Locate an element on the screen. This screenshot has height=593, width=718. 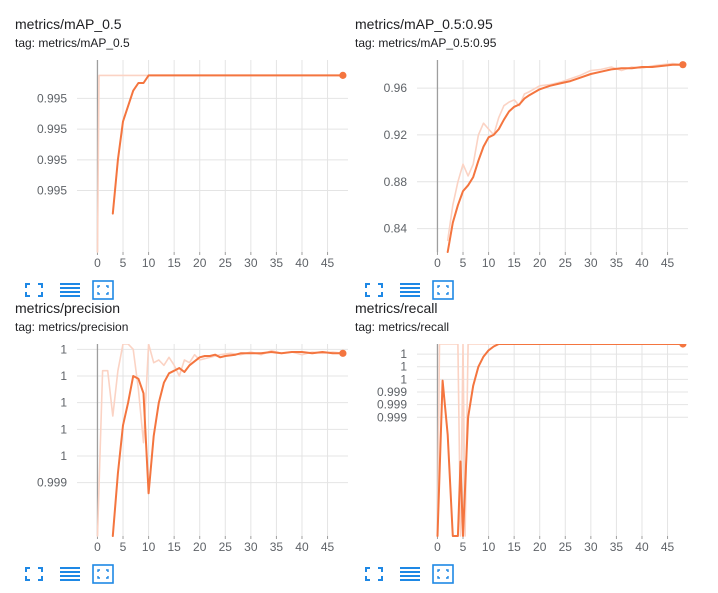
chart-tag: tag: metrics/mAP_0.5 is located at coordinates (72, 43).